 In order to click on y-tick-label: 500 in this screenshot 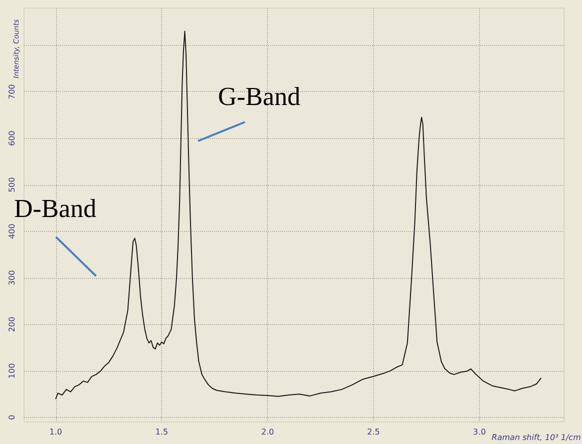, I will do `click(12, 184)`.